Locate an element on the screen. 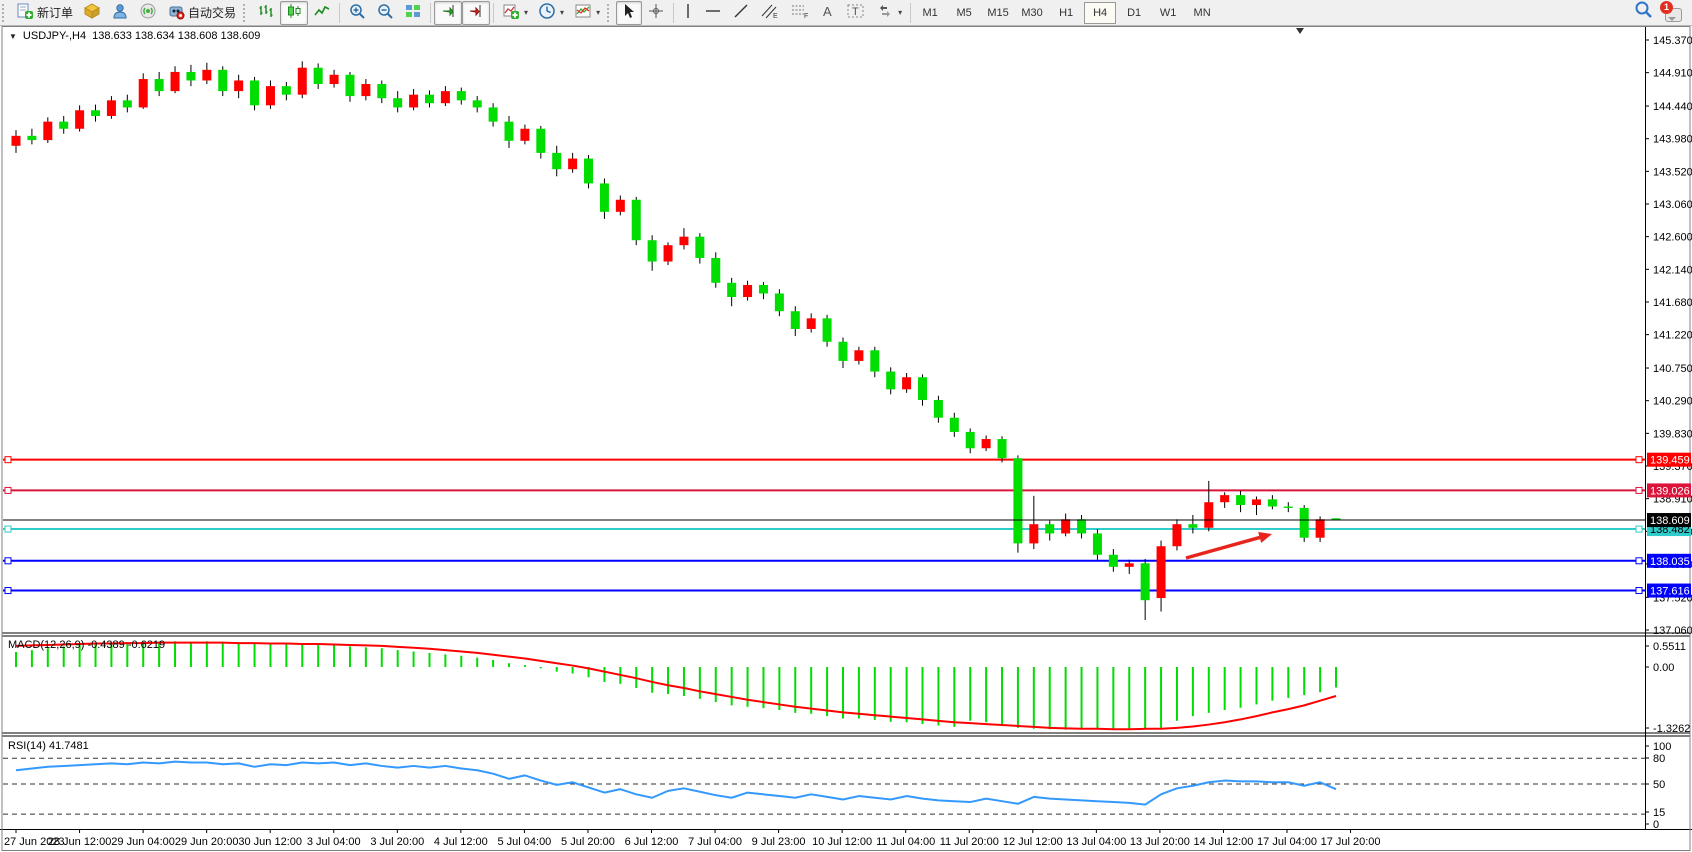  autotrading-button: 自动交易 is located at coordinates (201, 13).